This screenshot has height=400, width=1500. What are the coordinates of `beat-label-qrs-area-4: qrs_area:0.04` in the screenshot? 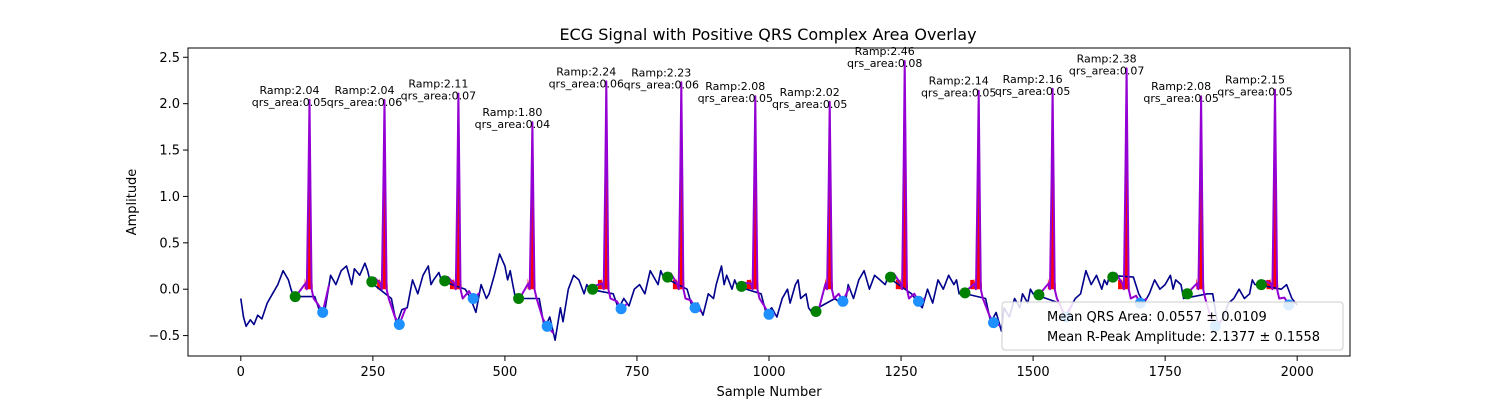 It's located at (512, 124).